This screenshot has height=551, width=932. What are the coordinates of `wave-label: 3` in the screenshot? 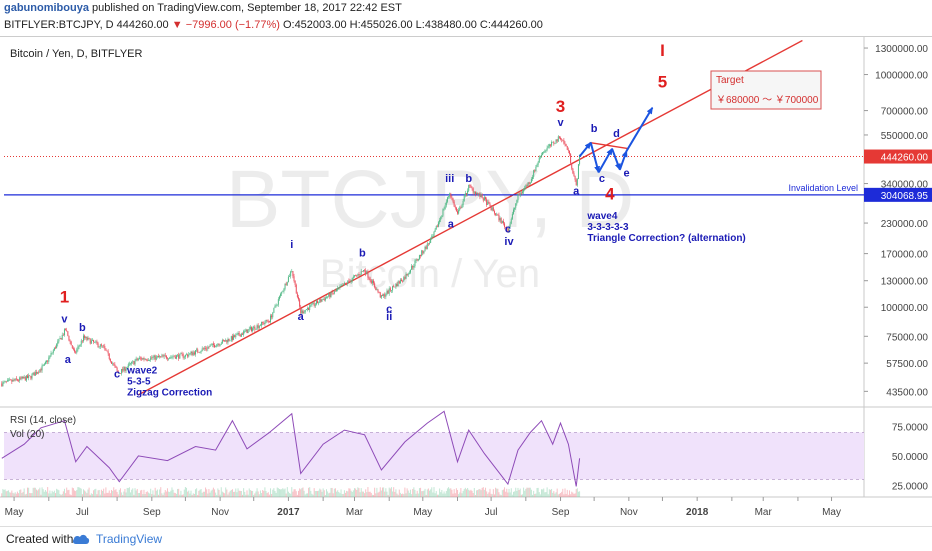 It's located at (560, 106).